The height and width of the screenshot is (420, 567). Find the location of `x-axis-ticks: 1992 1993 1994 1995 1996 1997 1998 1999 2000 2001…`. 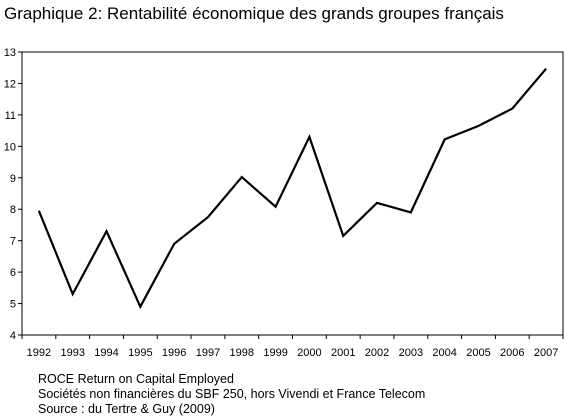

x-axis-ticks: 1992 1993 1994 1995 1996 1997 1998 1999 2000 2001… is located at coordinates (292, 347).